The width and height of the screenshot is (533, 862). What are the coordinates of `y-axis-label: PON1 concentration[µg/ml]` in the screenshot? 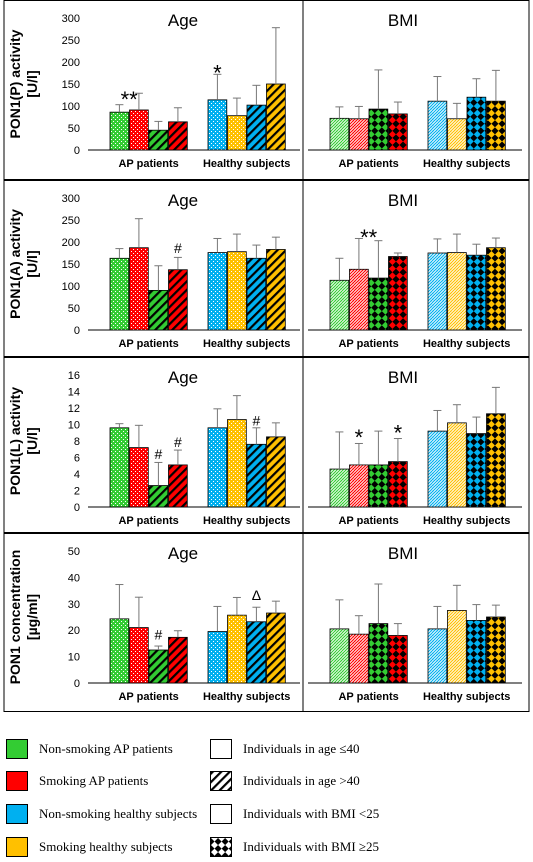 It's located at (23, 617).